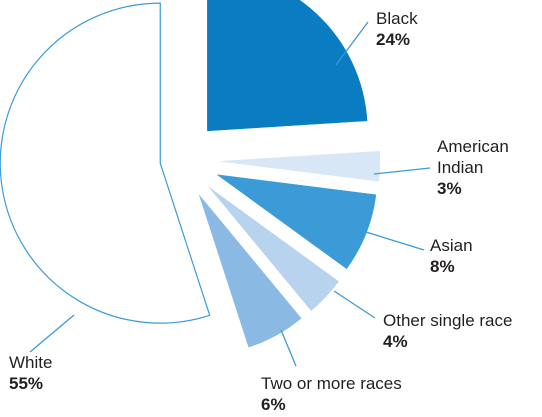 The image size is (542, 417). Describe the element at coordinates (352, 43) in the screenshot. I see `leader-line-black` at that location.